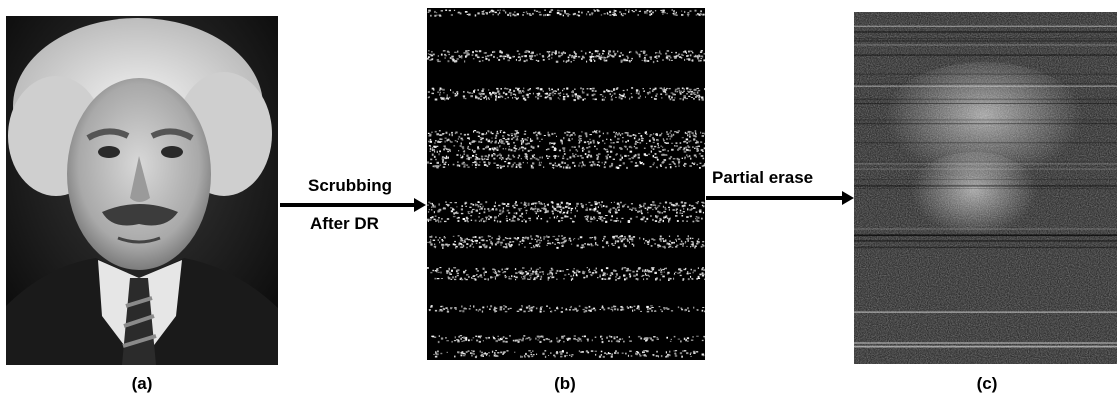 Image resolution: width=1118 pixels, height=401 pixels. What do you see at coordinates (350, 185) in the screenshot?
I see `label-scrubbing: Scrubbing` at bounding box center [350, 185].